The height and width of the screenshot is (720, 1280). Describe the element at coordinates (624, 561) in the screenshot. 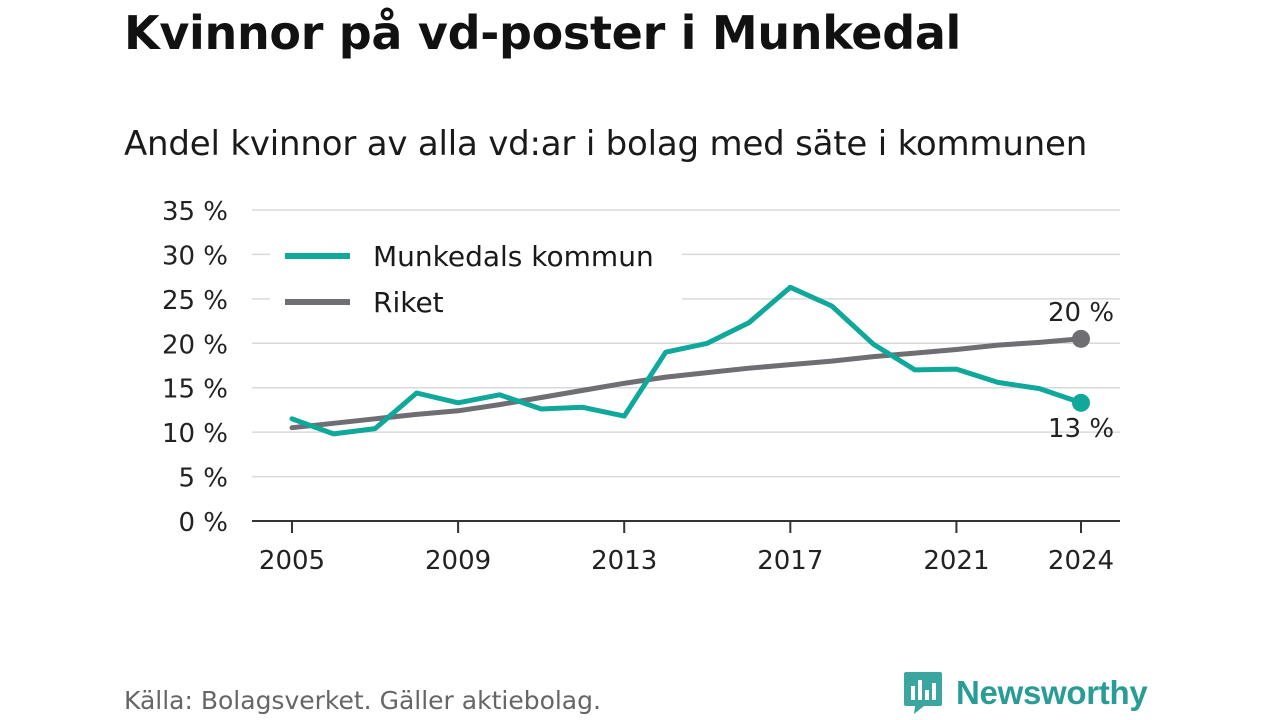

I see `x-tick-label: 2013` at that location.